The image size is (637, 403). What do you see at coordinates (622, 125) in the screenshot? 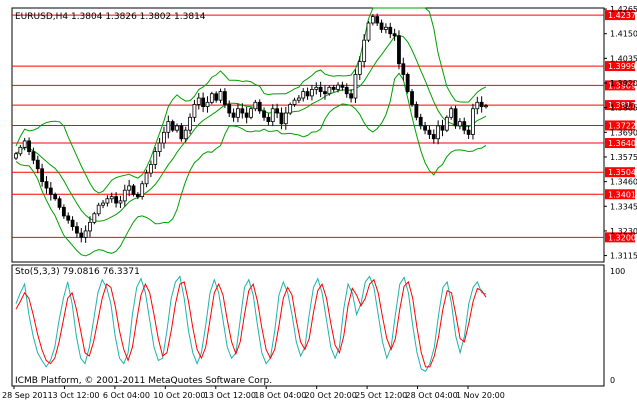
I see `hline-tag-label: 1.3722` at bounding box center [622, 125].